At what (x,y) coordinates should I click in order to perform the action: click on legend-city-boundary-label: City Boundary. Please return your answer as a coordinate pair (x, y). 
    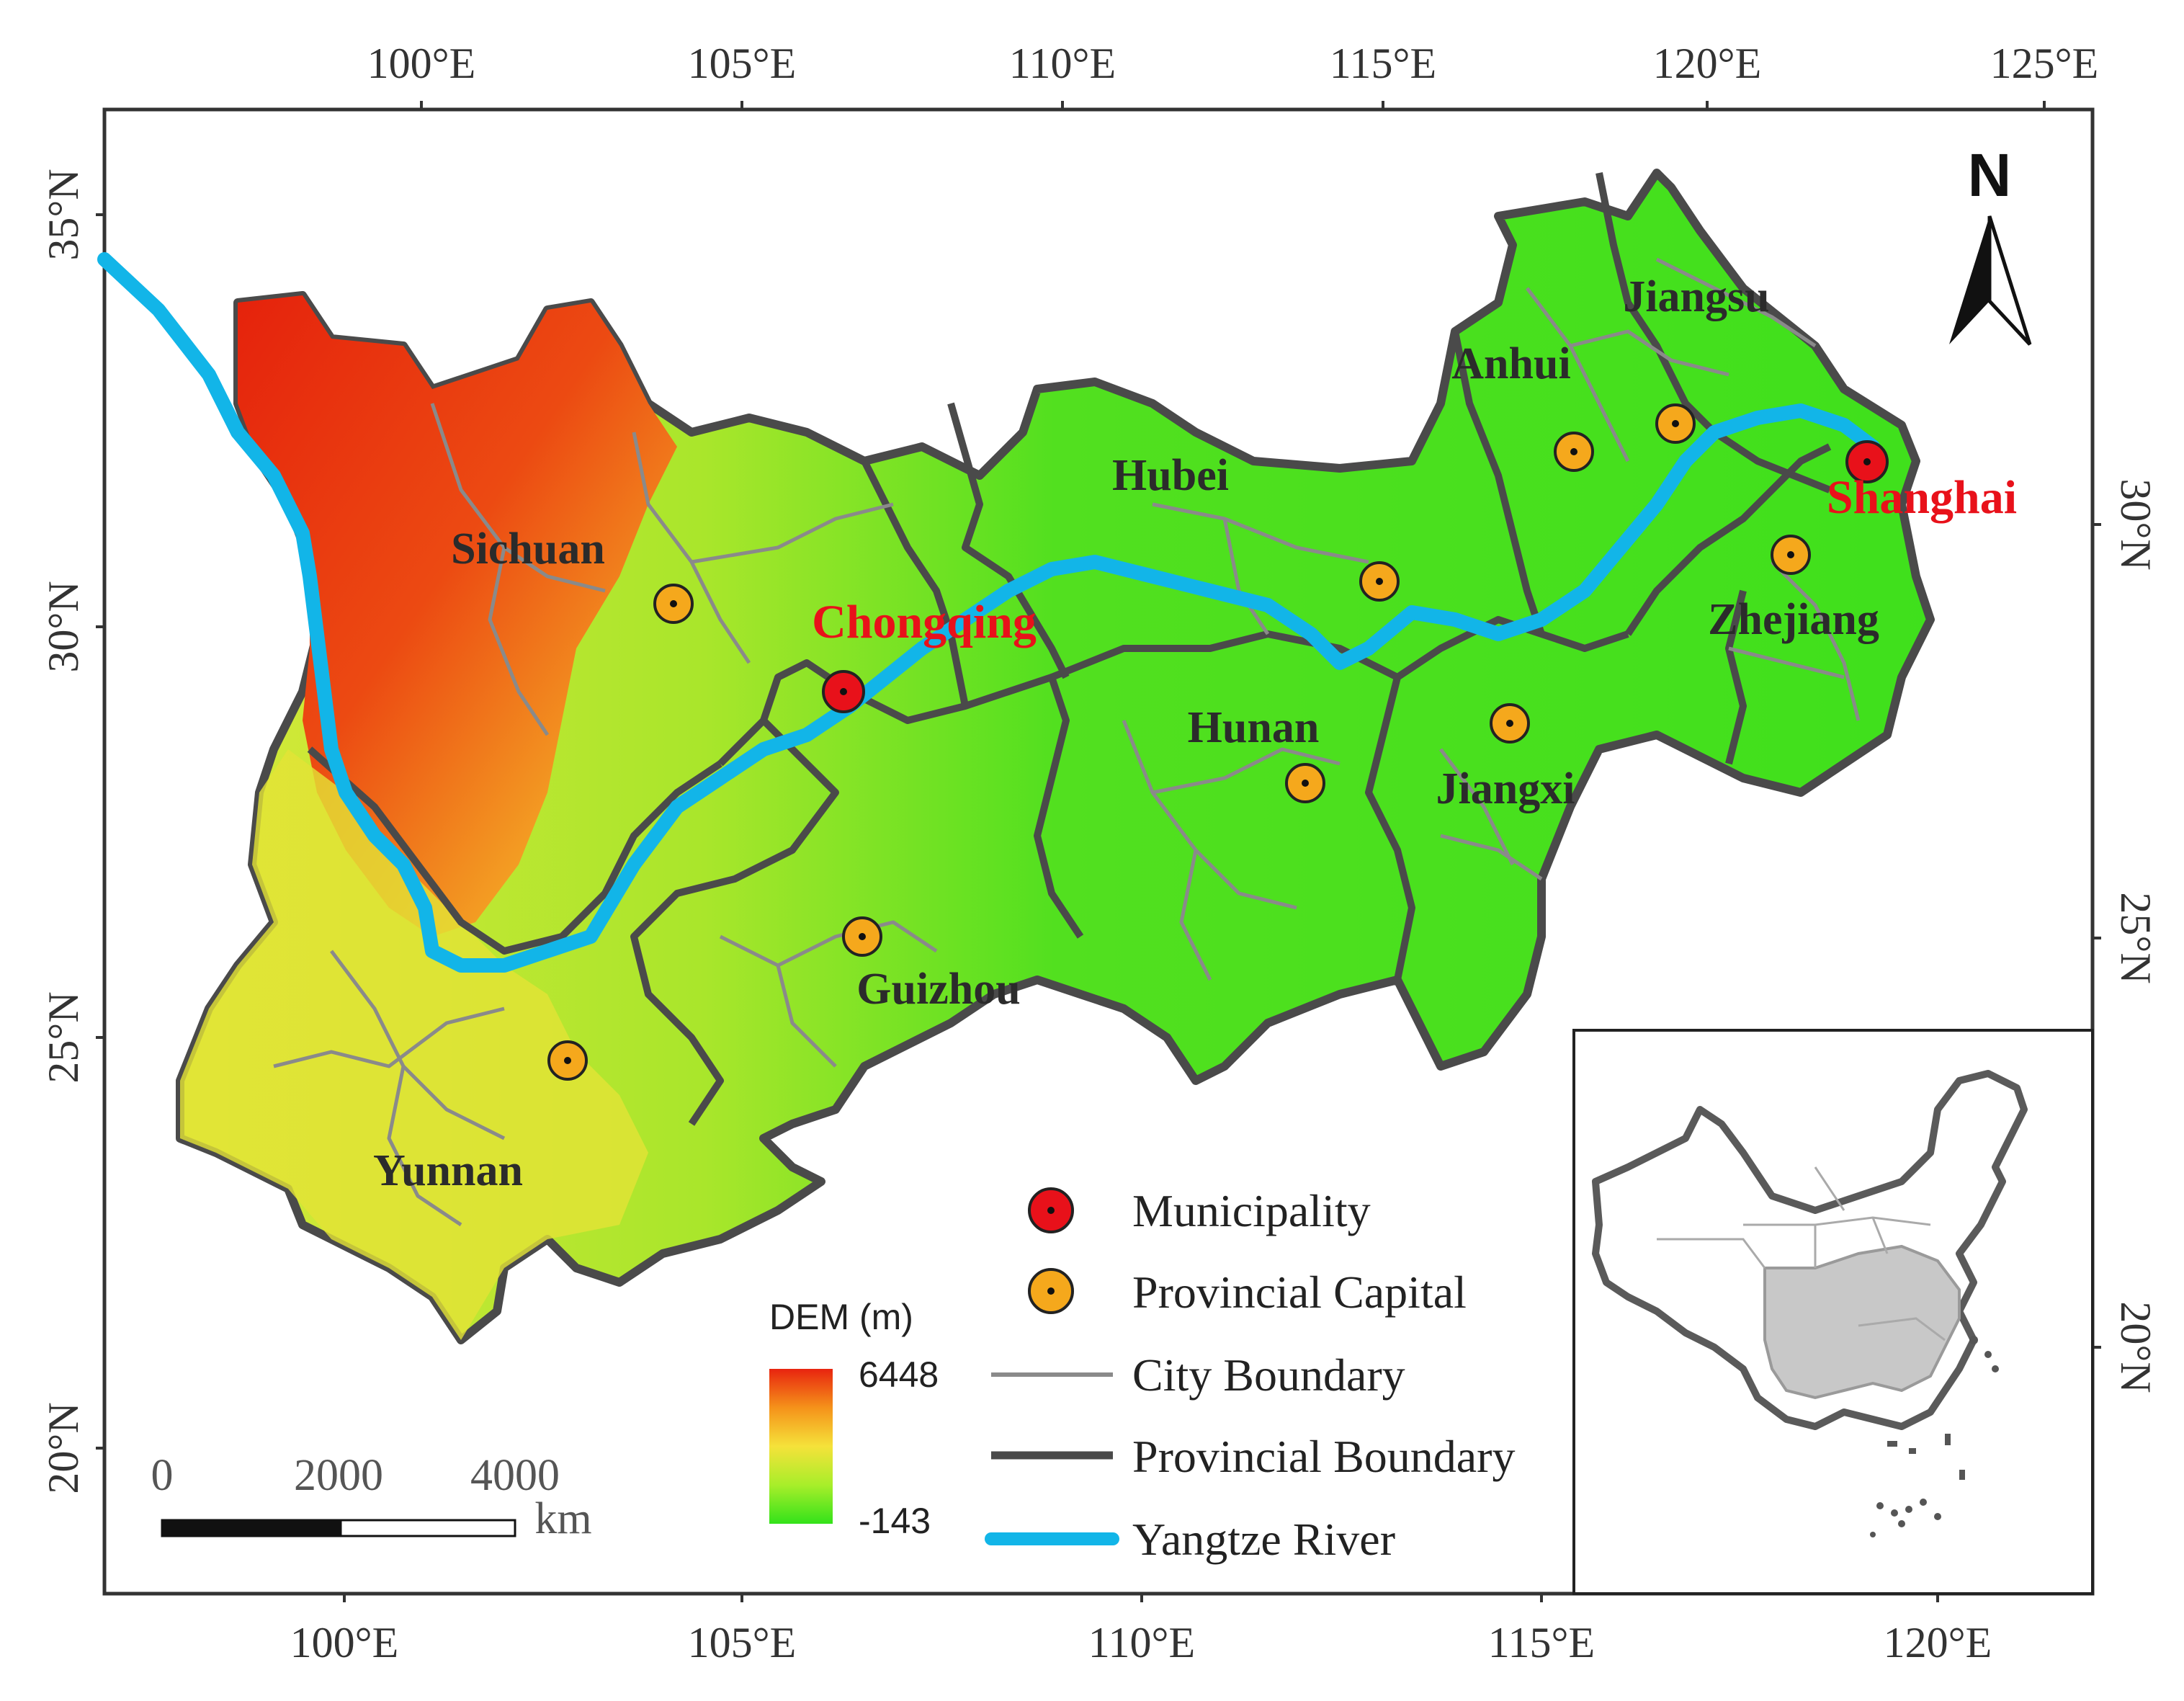
    Looking at the image, I should click on (1268, 1375).